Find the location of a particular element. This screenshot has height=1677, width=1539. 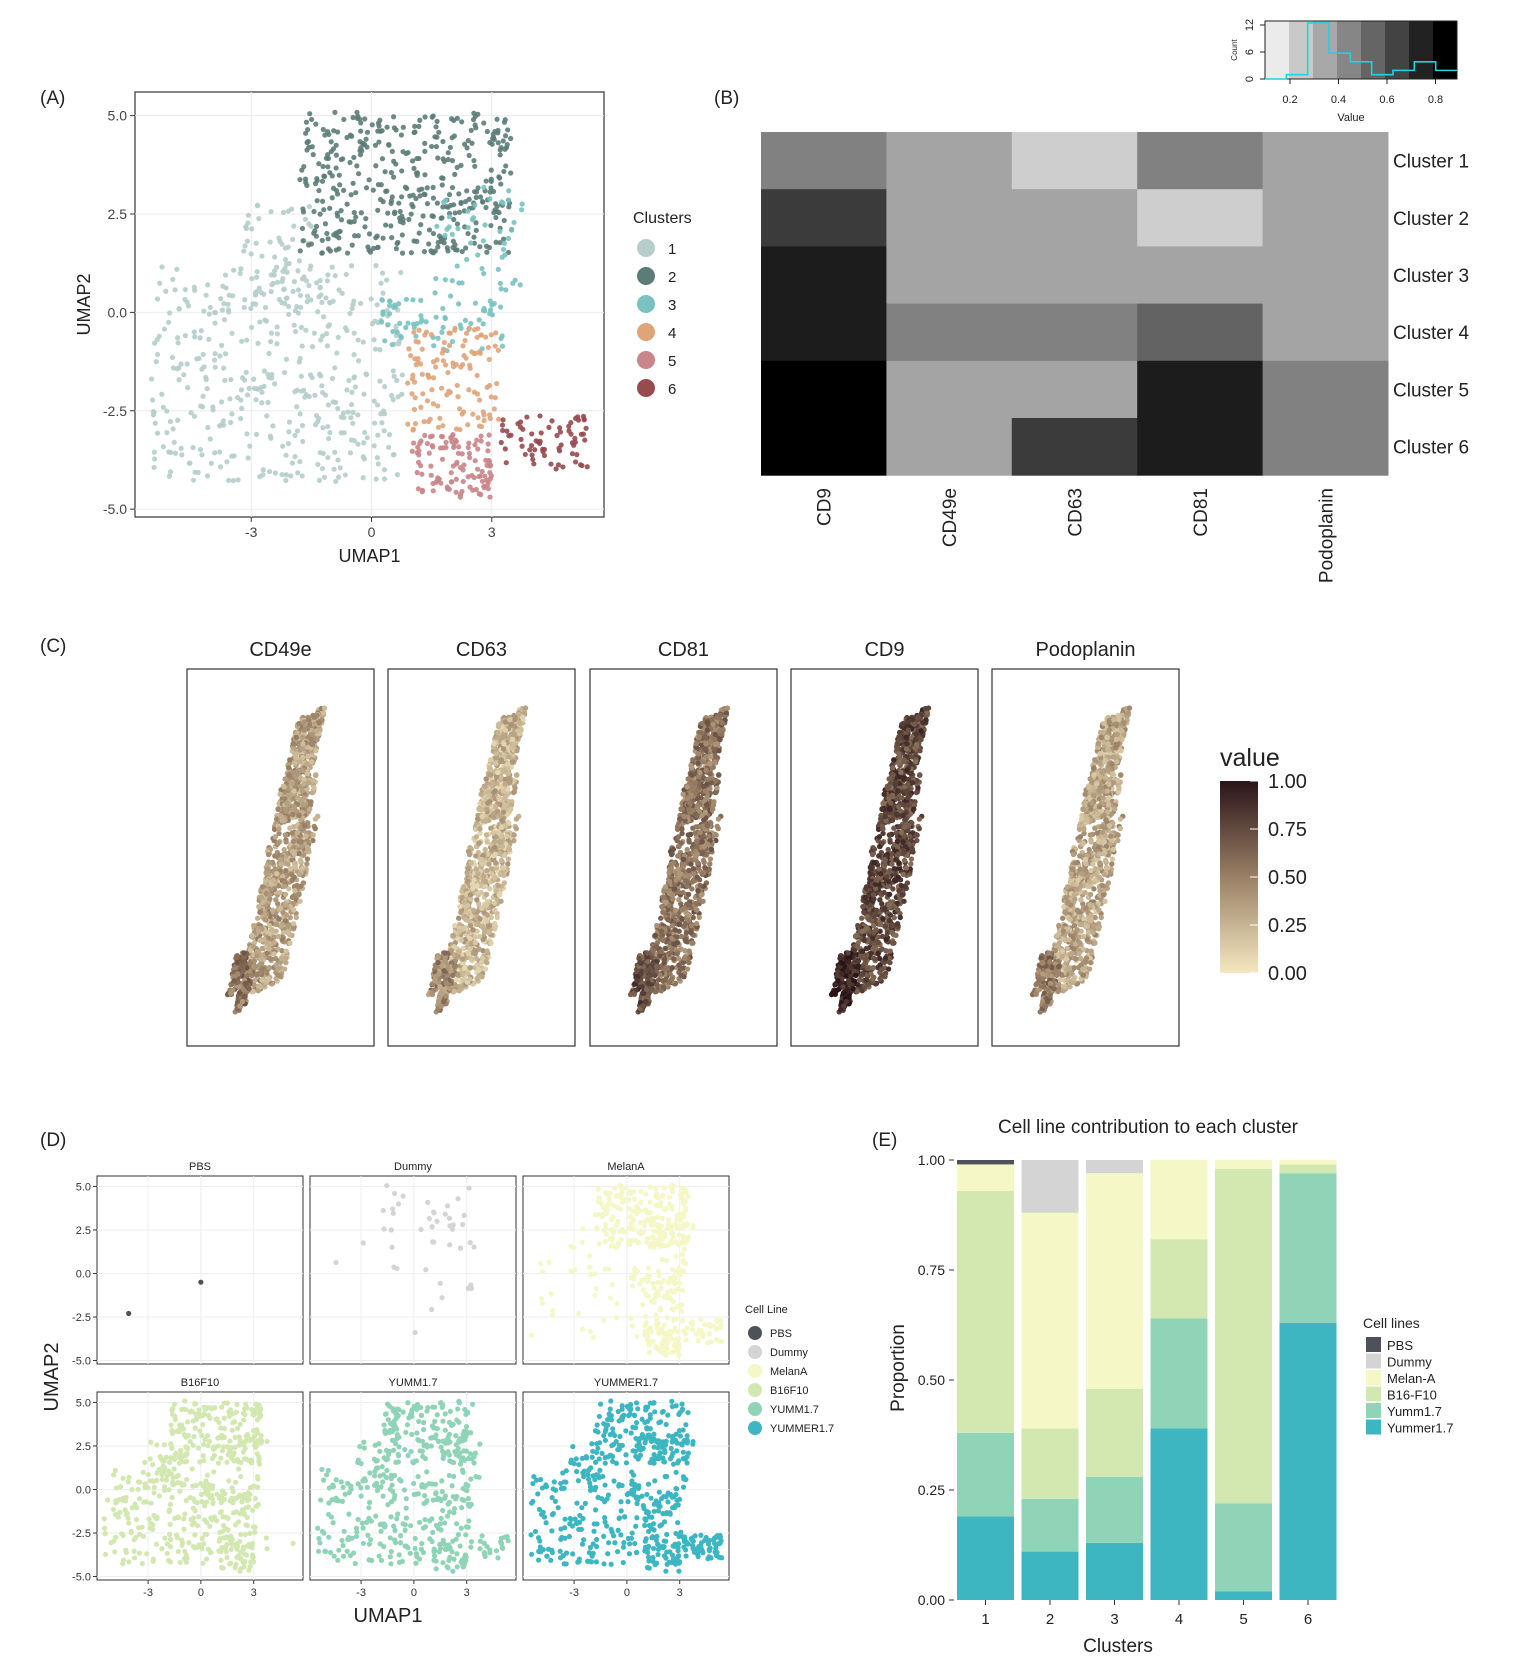

legend-label: 2 is located at coordinates (672, 277).